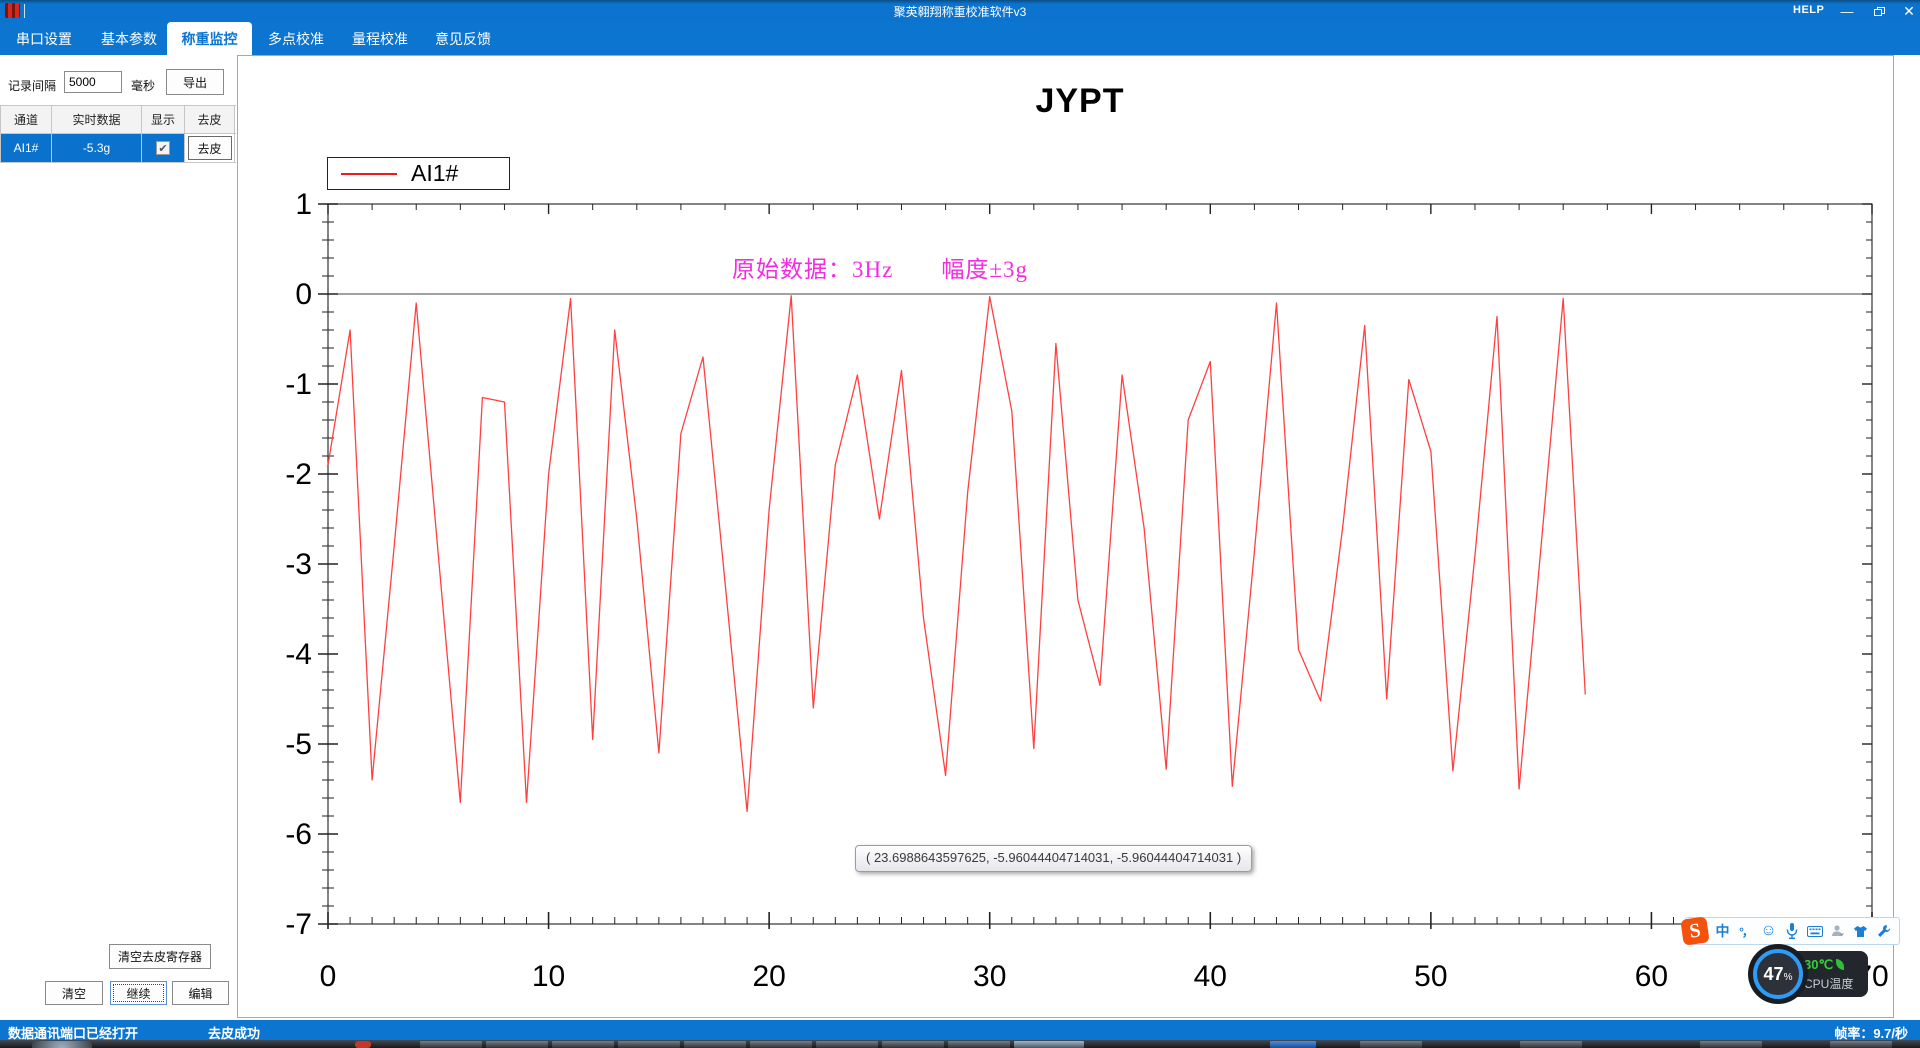  What do you see at coordinates (548, 976) in the screenshot?
I see `svg-text: 10` at bounding box center [548, 976].